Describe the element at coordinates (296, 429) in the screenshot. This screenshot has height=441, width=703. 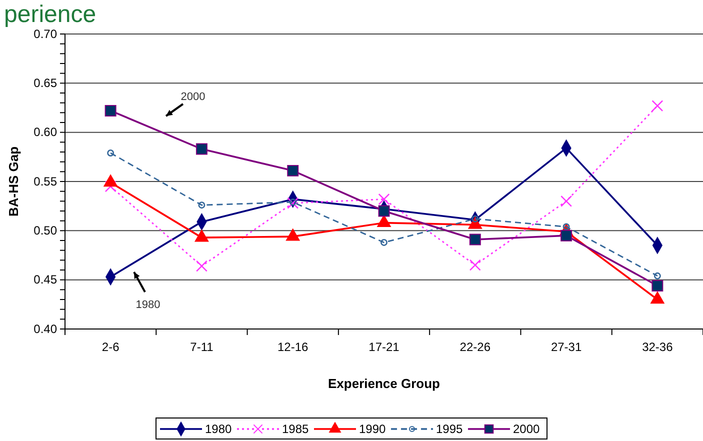
I see `legend-label: 1985` at that location.